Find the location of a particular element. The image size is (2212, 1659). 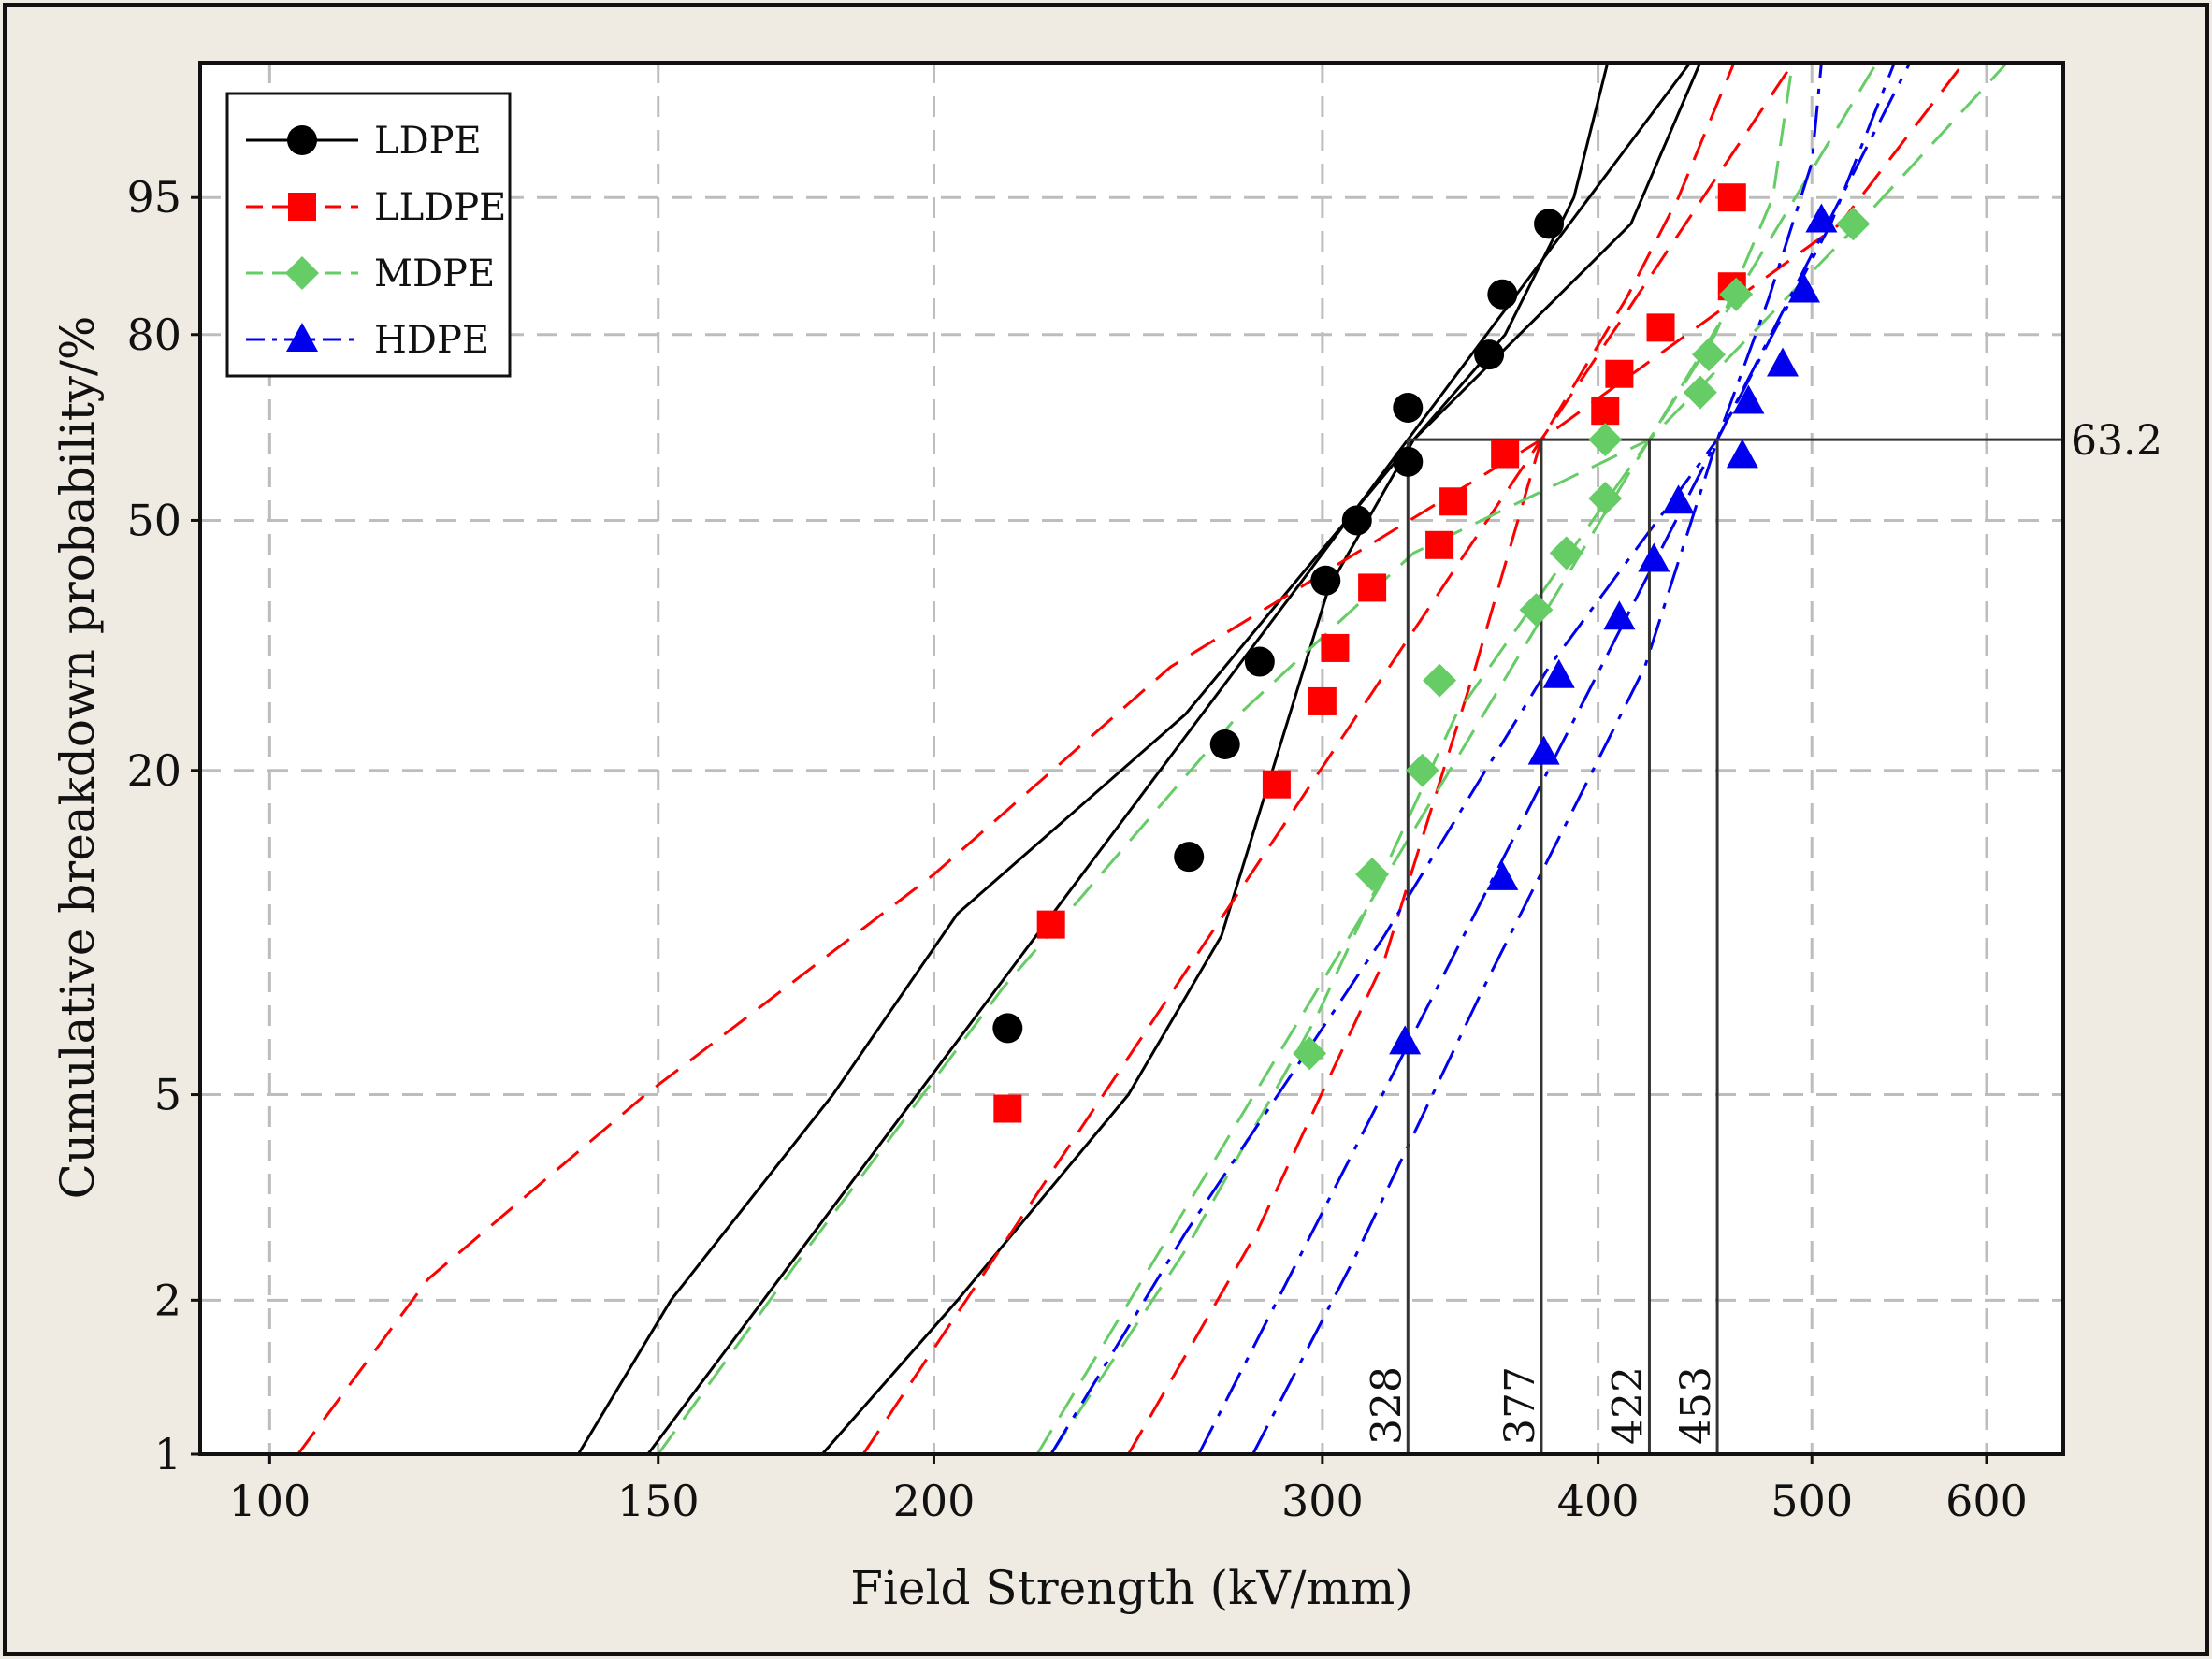

legend-label-ldpe: LDPE is located at coordinates (428, 141).